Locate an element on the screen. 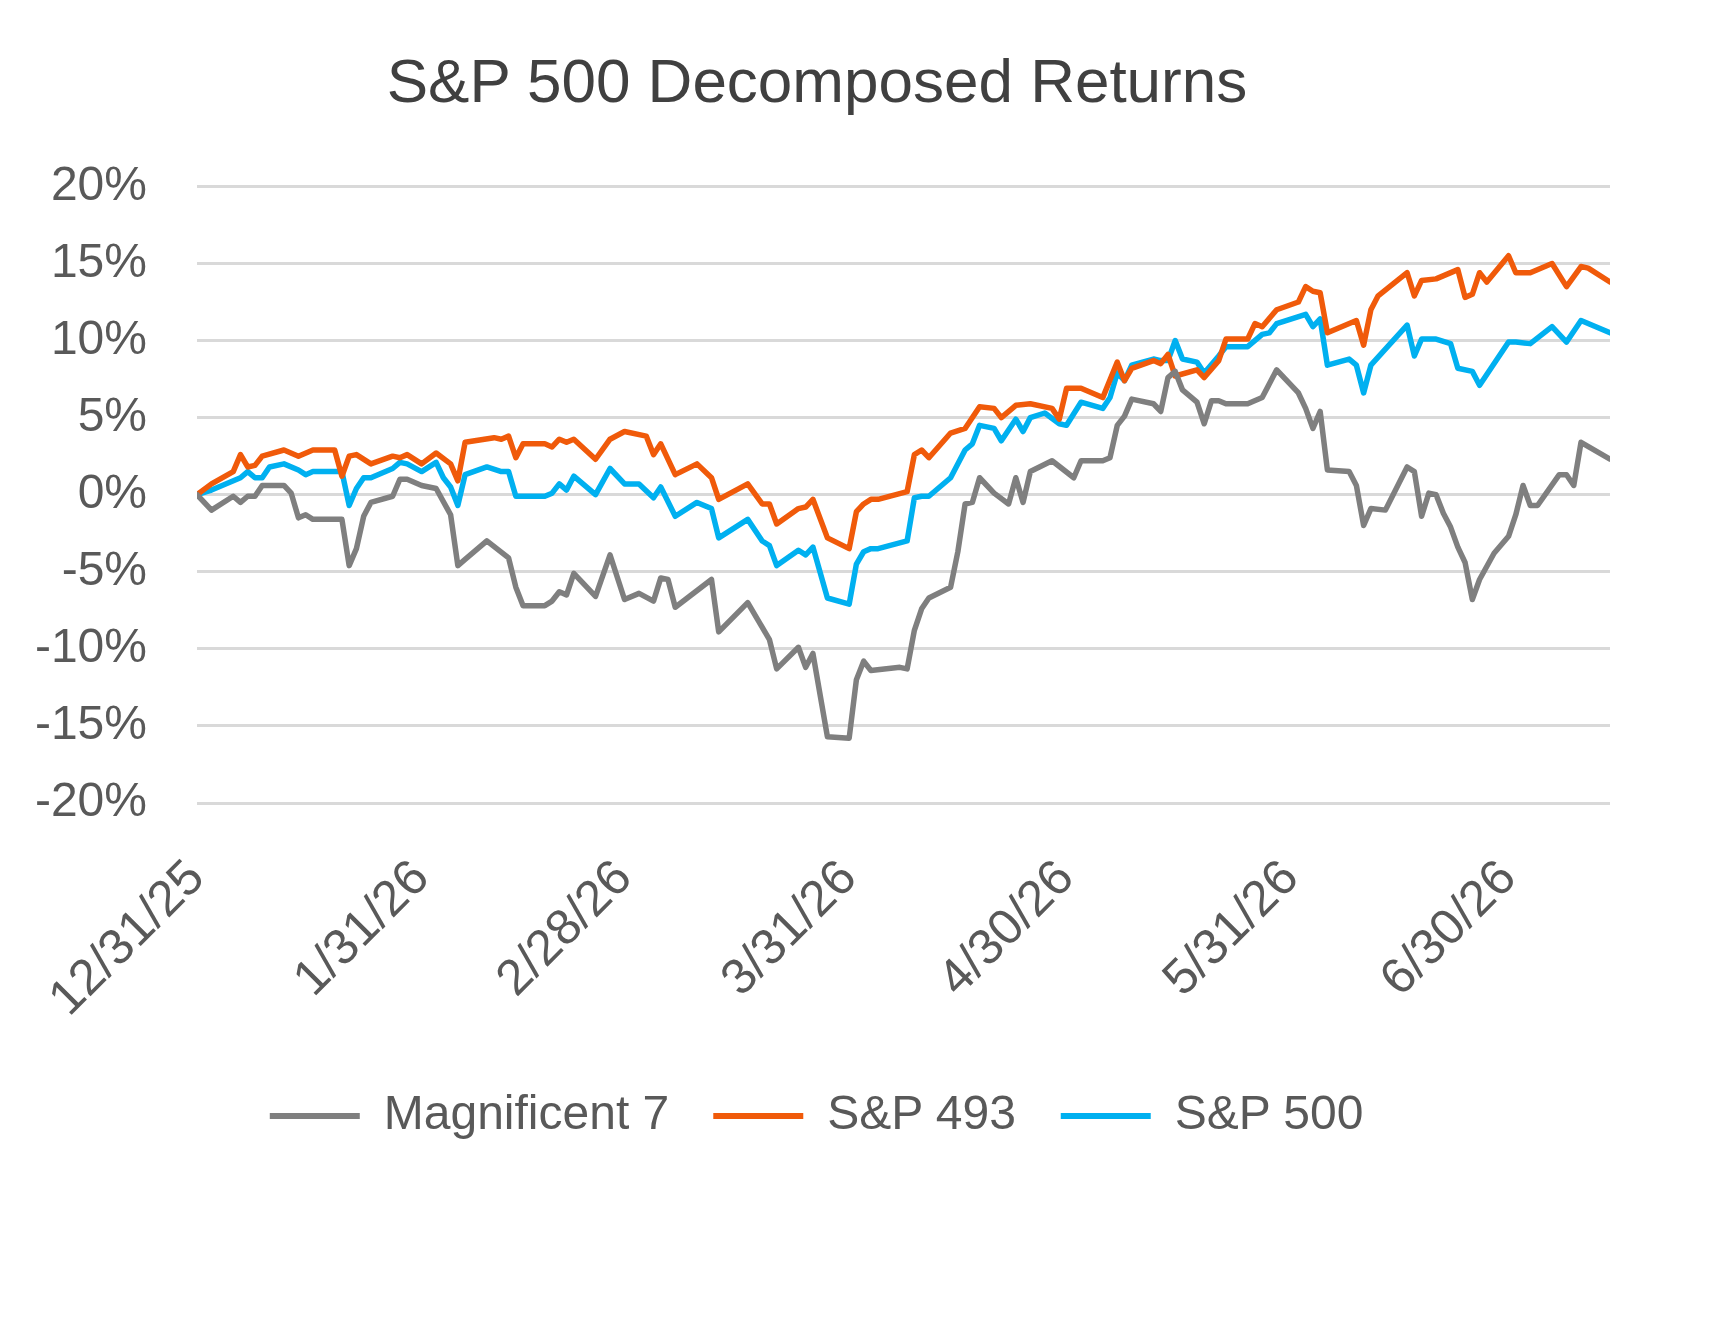  y-tick-label: 10% is located at coordinates (98, 337).